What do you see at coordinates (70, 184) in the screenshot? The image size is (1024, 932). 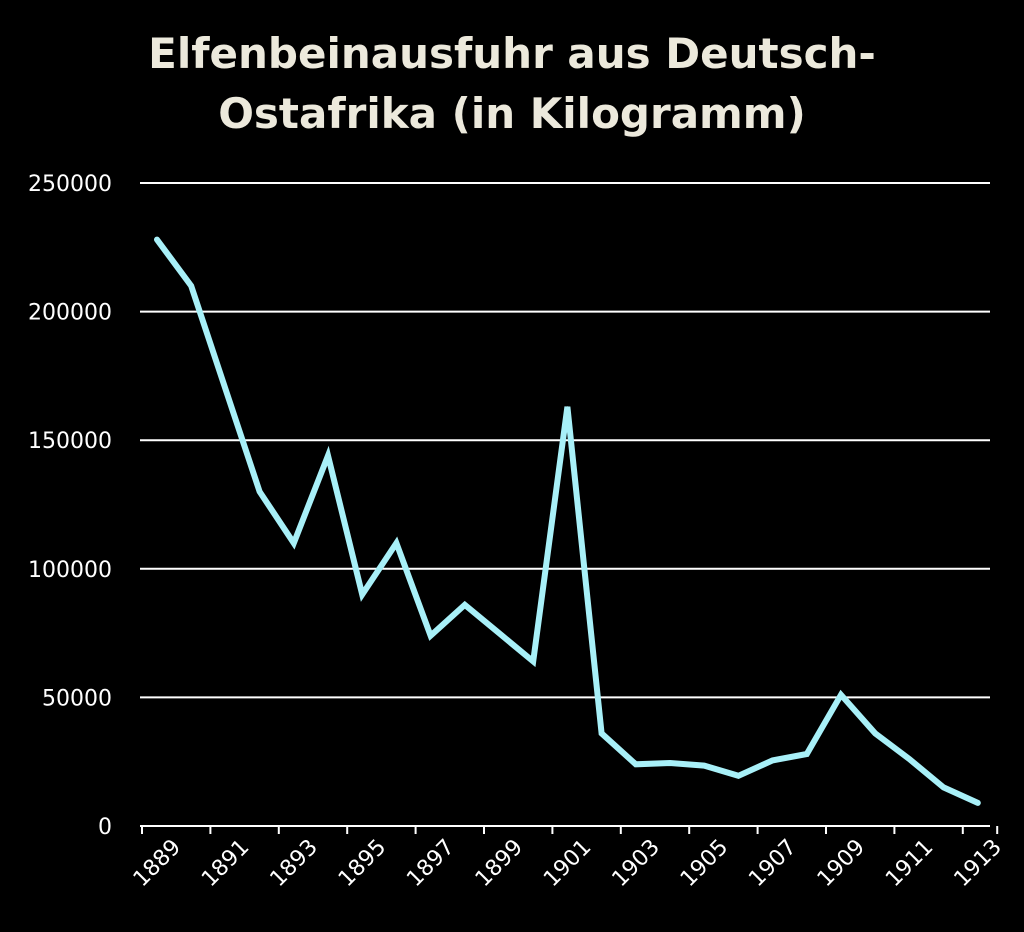 I see `y-tick-label: 250000` at bounding box center [70, 184].